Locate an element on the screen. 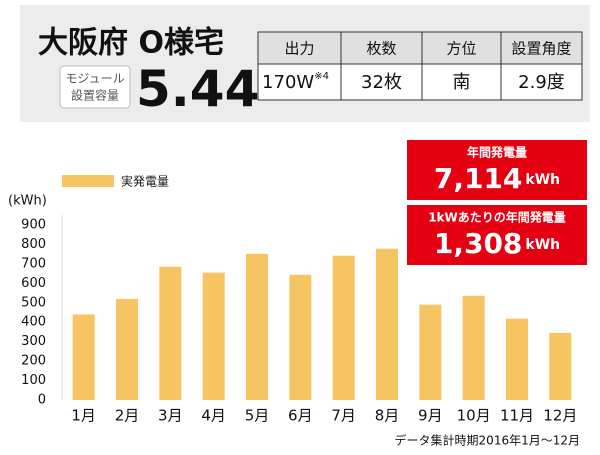 This screenshot has width=600, height=455. table-value-text: 170W is located at coordinates (288, 82).